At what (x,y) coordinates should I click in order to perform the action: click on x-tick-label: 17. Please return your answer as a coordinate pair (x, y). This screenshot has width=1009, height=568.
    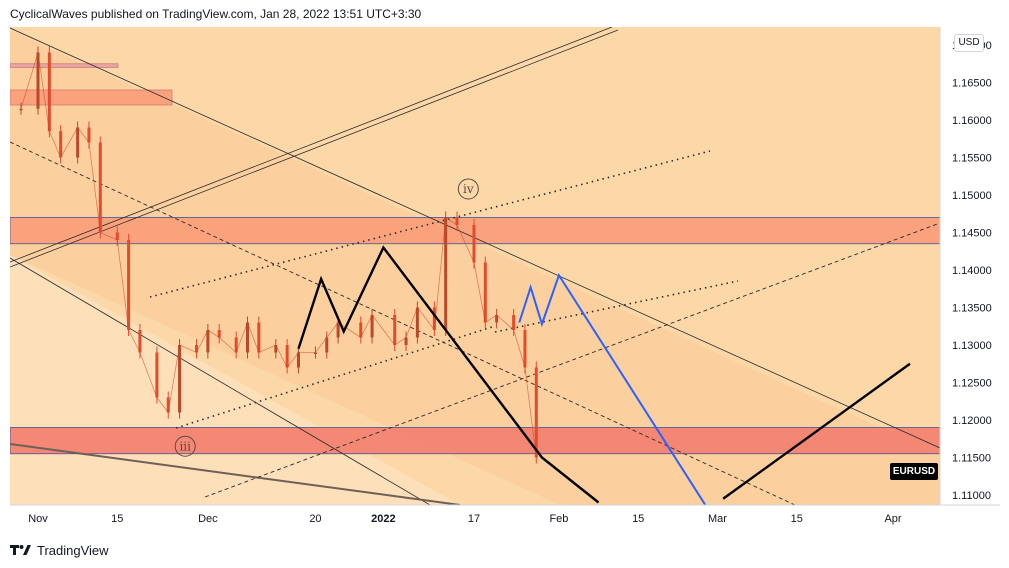
    Looking at the image, I should click on (474, 519).